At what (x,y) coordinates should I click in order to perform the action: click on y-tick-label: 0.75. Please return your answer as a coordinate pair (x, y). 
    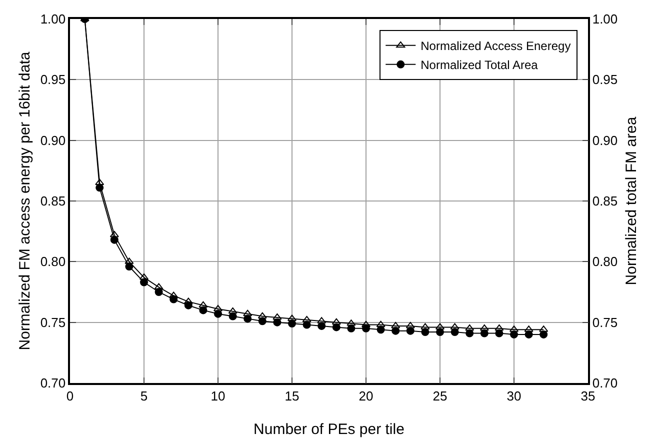
    Looking at the image, I should click on (53, 322).